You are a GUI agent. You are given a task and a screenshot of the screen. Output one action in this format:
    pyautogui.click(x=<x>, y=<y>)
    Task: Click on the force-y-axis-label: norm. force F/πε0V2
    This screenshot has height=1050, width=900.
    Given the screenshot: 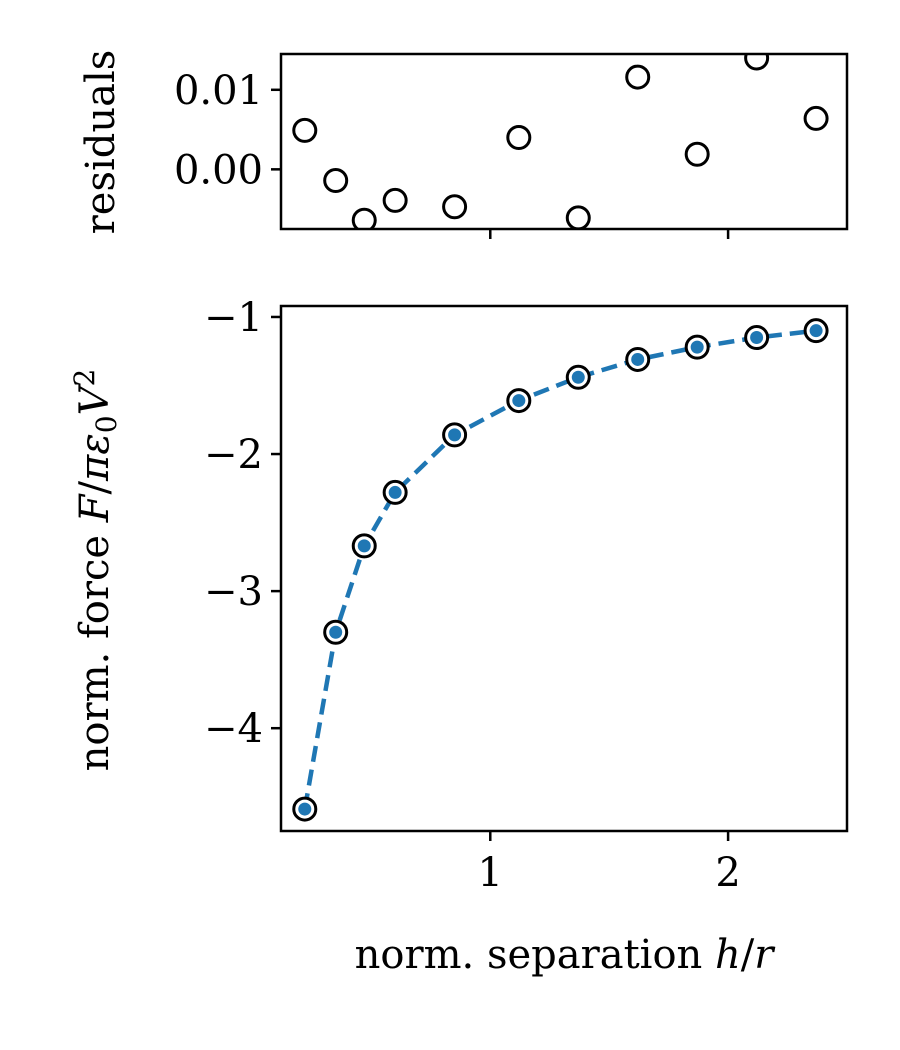 What is the action you would take?
    pyautogui.click(x=95, y=570)
    